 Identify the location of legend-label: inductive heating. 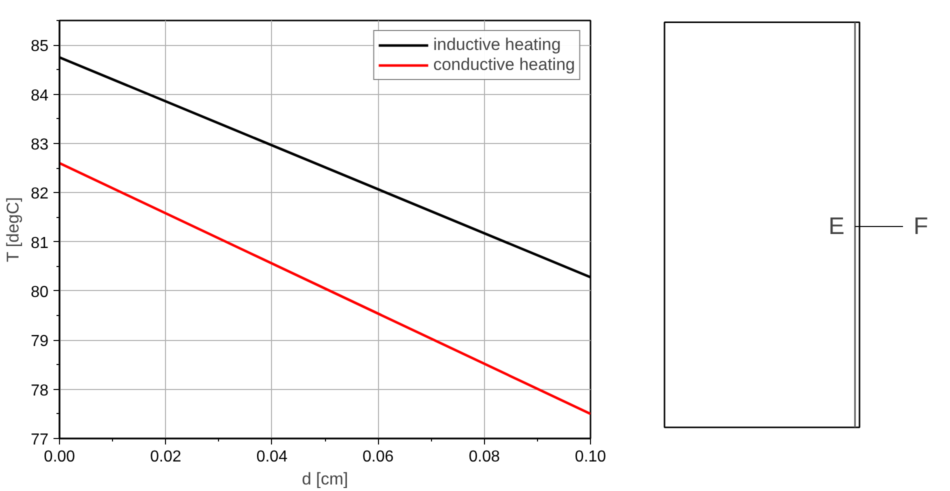
(497, 45).